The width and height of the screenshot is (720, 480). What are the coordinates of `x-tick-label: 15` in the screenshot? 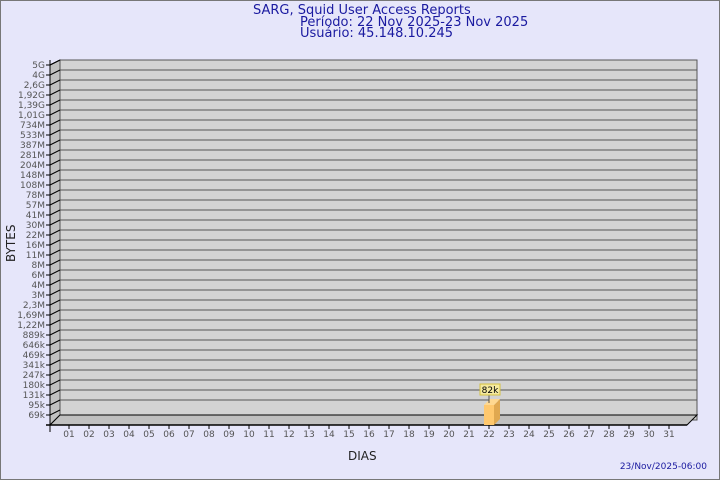 It's located at (348, 435).